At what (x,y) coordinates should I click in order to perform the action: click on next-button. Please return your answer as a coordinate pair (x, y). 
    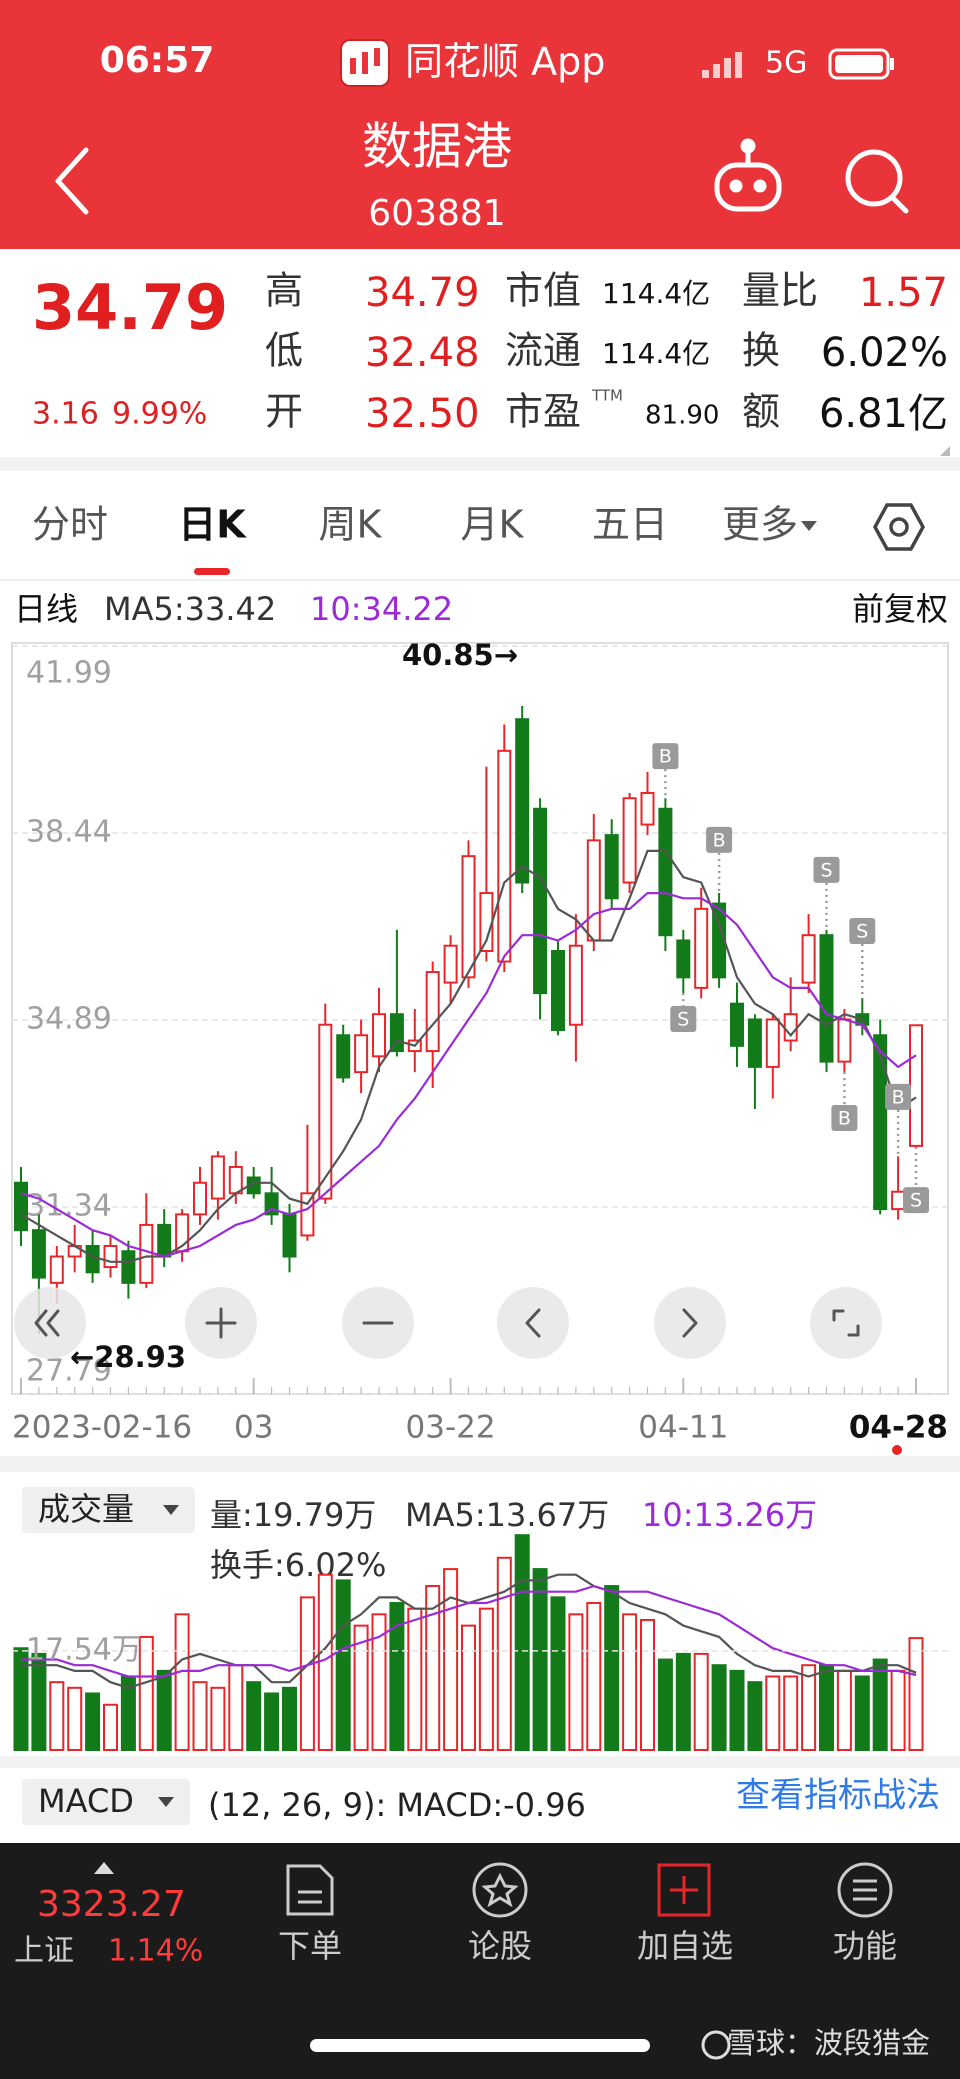
    Looking at the image, I should click on (690, 1323).